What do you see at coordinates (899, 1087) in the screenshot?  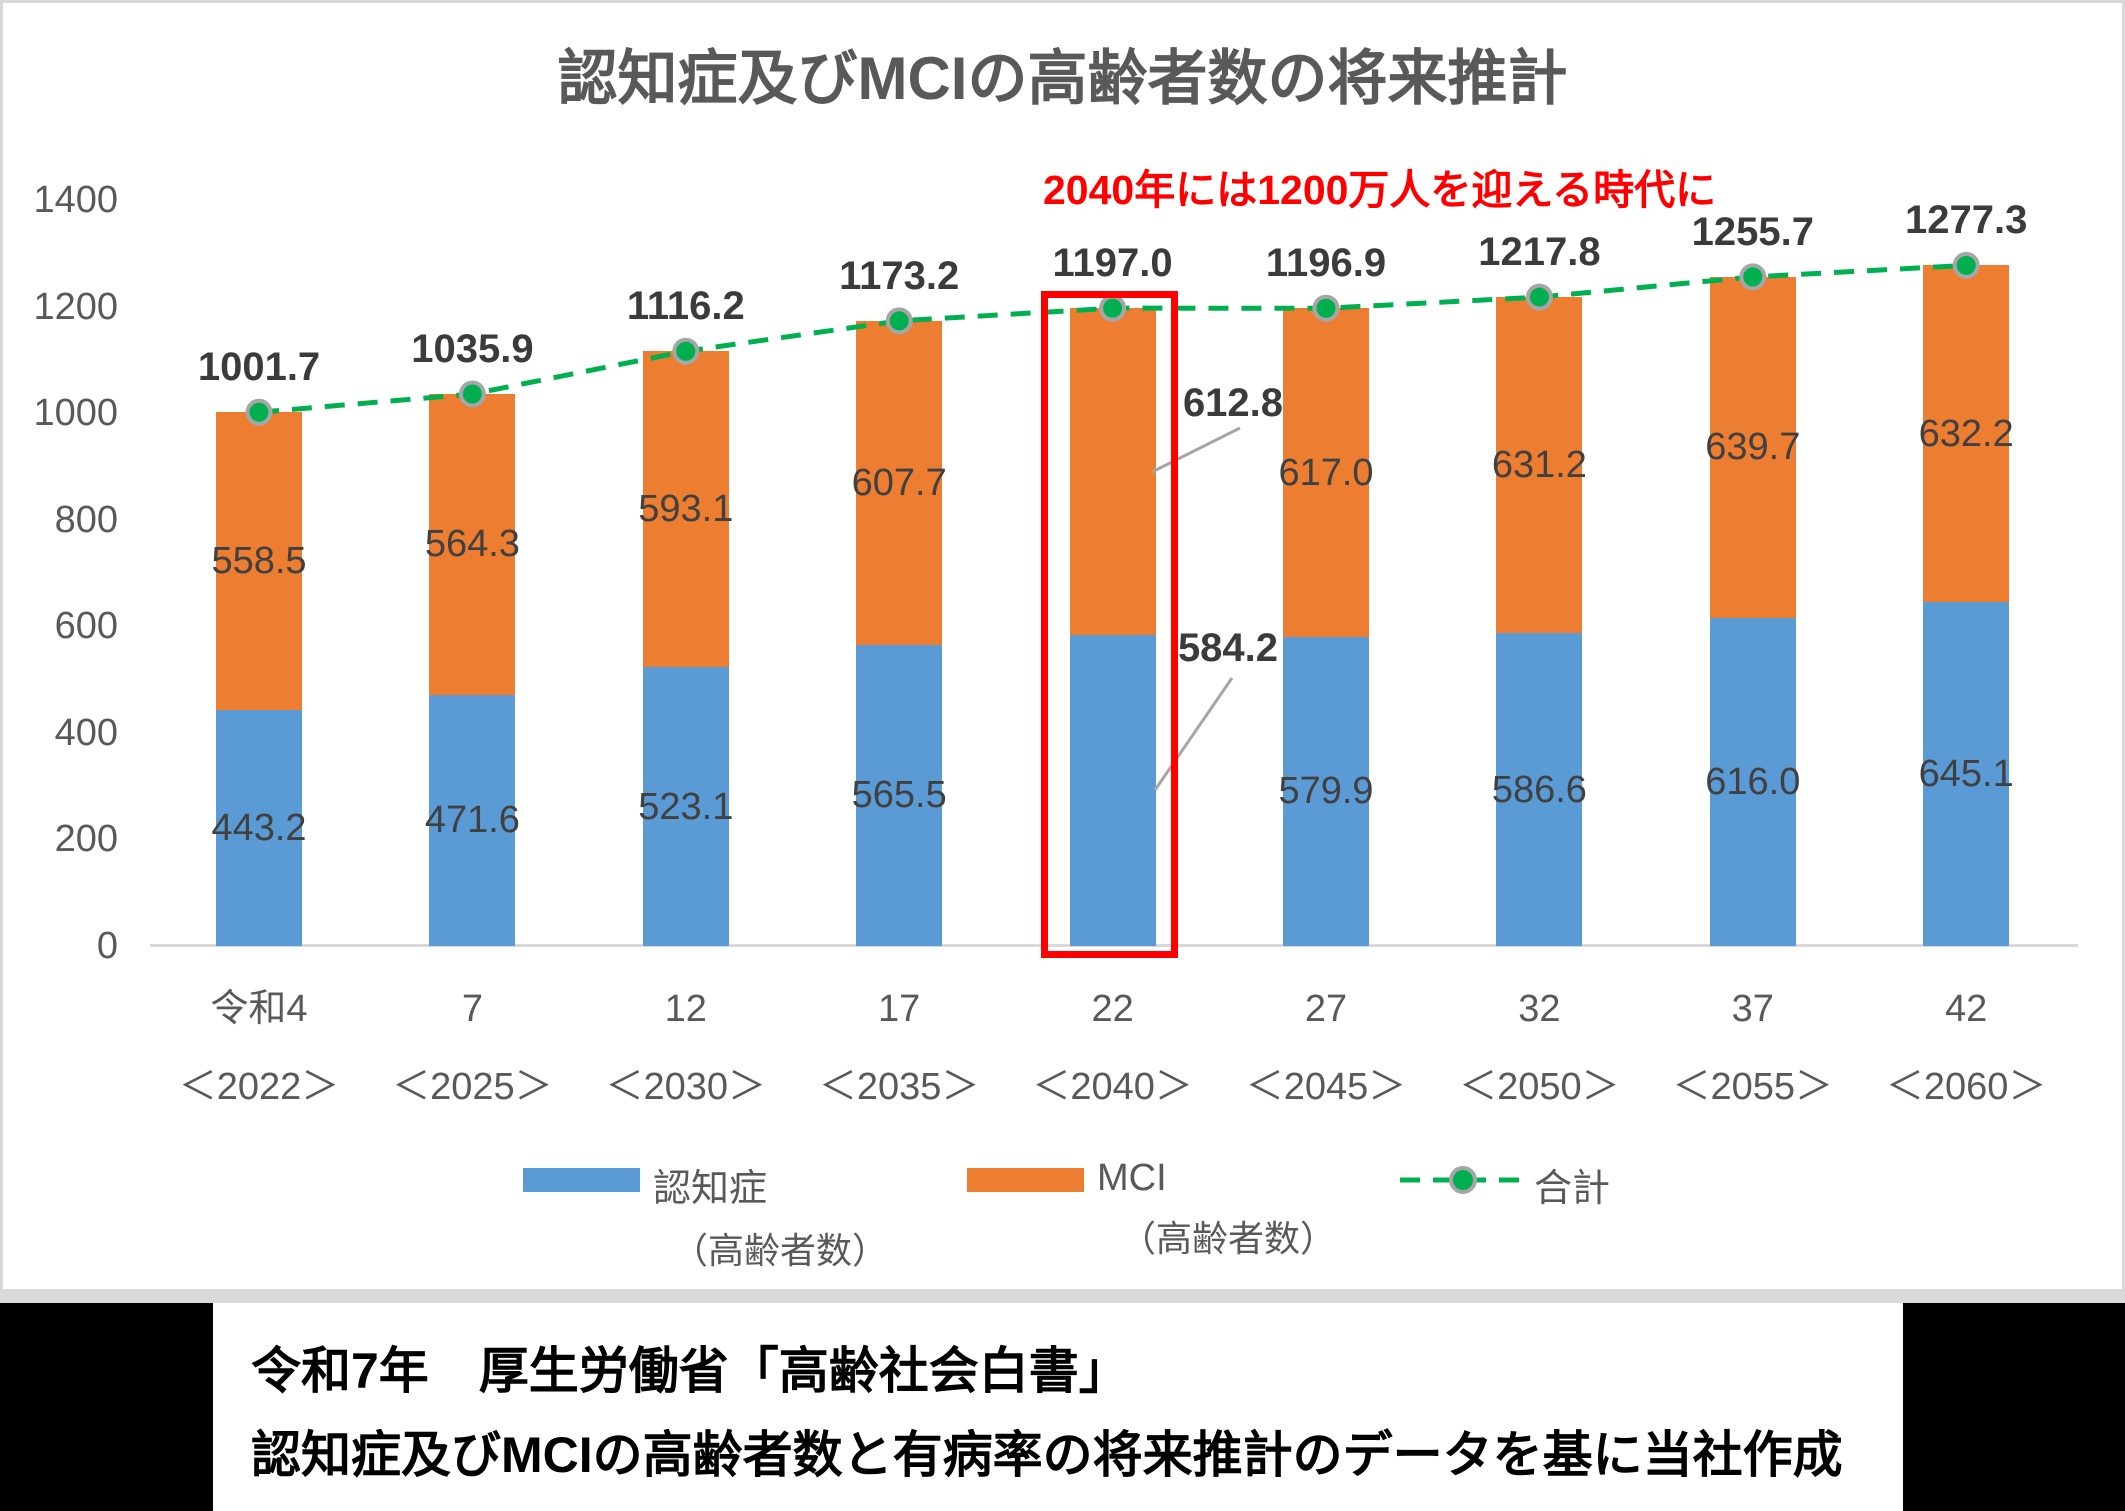 I see `x-axis-year-label: ＜2035＞` at bounding box center [899, 1087].